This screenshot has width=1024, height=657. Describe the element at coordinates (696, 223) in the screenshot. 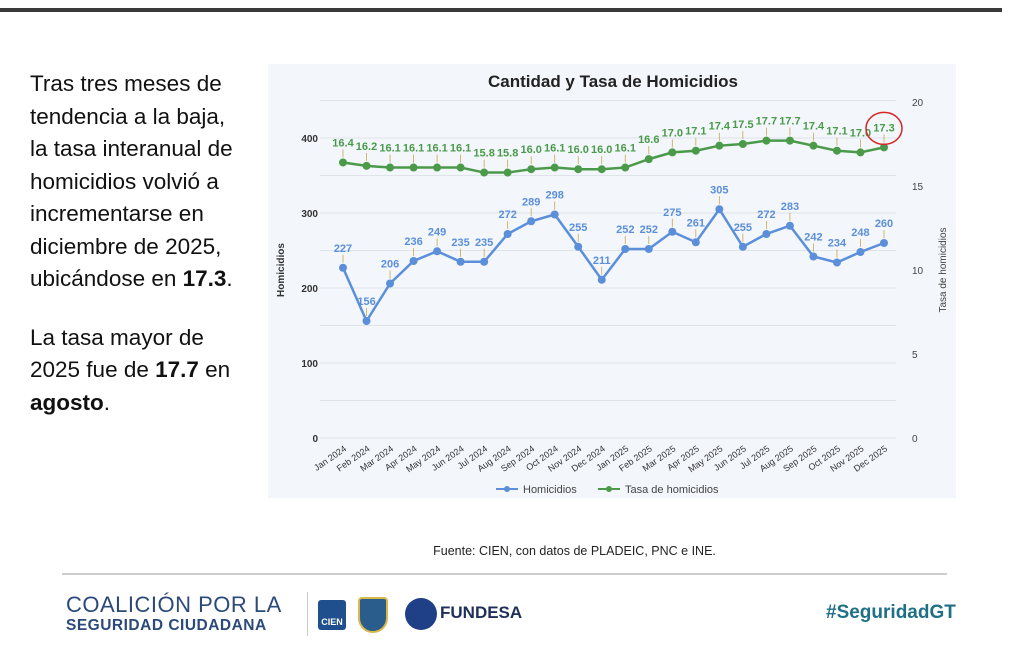

I see `data-label: 261` at that location.